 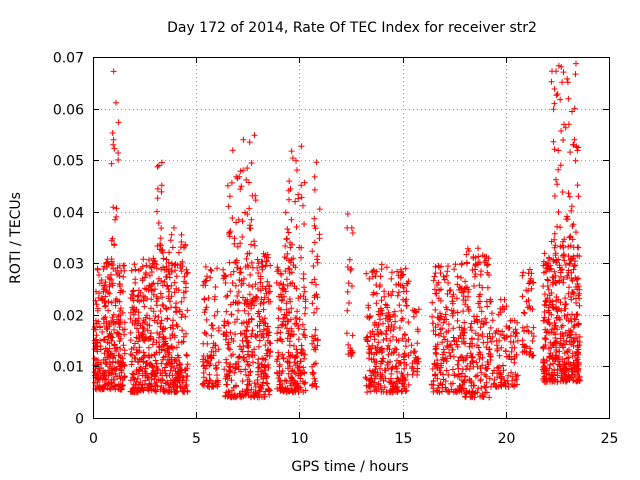 I want to click on y-tick-label: 0.06, so click(x=68, y=111).